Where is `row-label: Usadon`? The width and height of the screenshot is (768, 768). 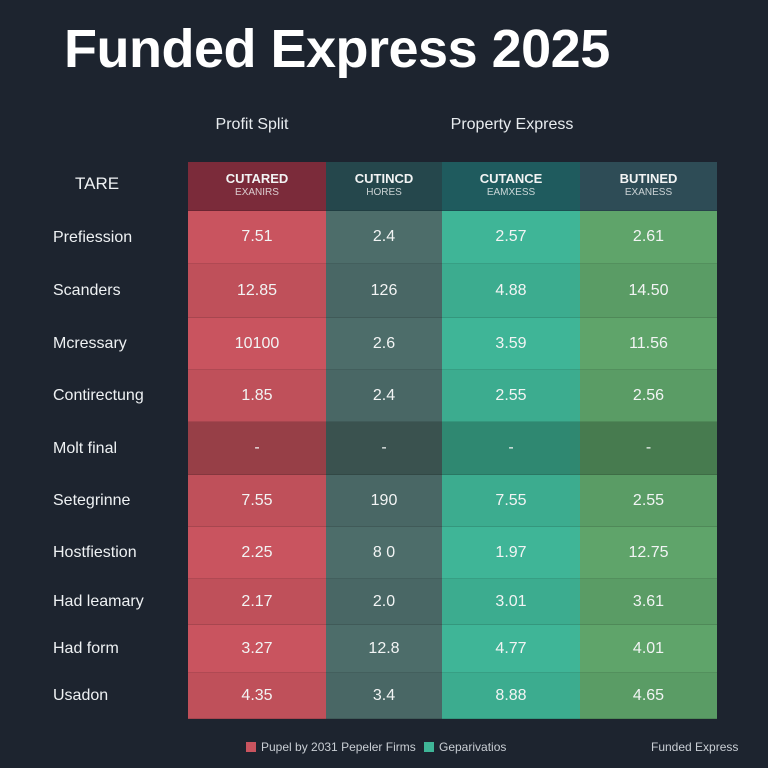
row-label: Usadon is located at coordinates (81, 695).